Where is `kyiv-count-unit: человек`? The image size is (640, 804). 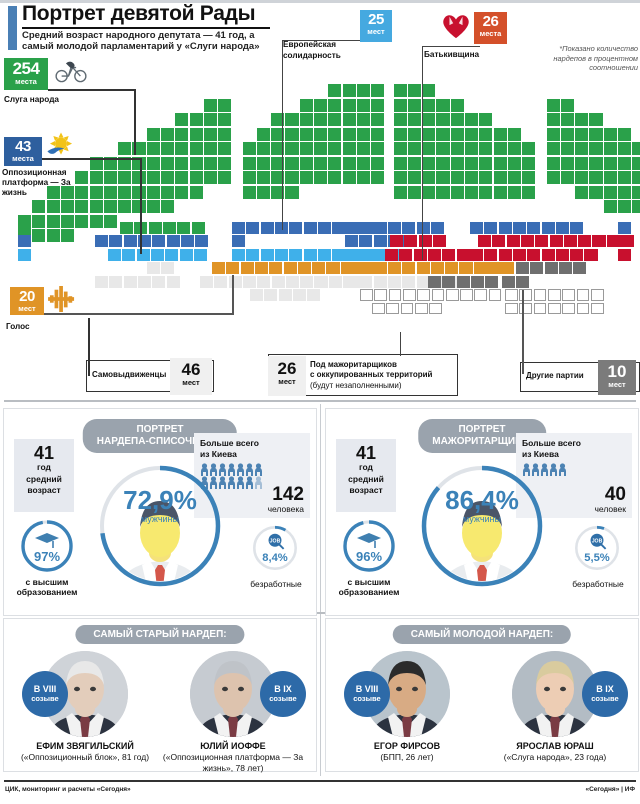
kyiv-count-unit: человек is located at coordinates (610, 509).